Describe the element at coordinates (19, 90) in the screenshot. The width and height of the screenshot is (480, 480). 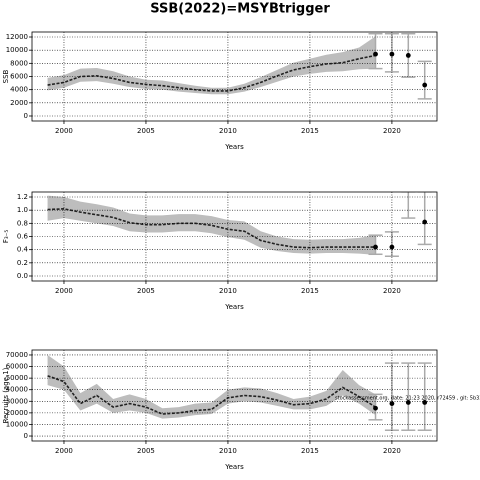
I see `y-tick-label: 4000` at that location.